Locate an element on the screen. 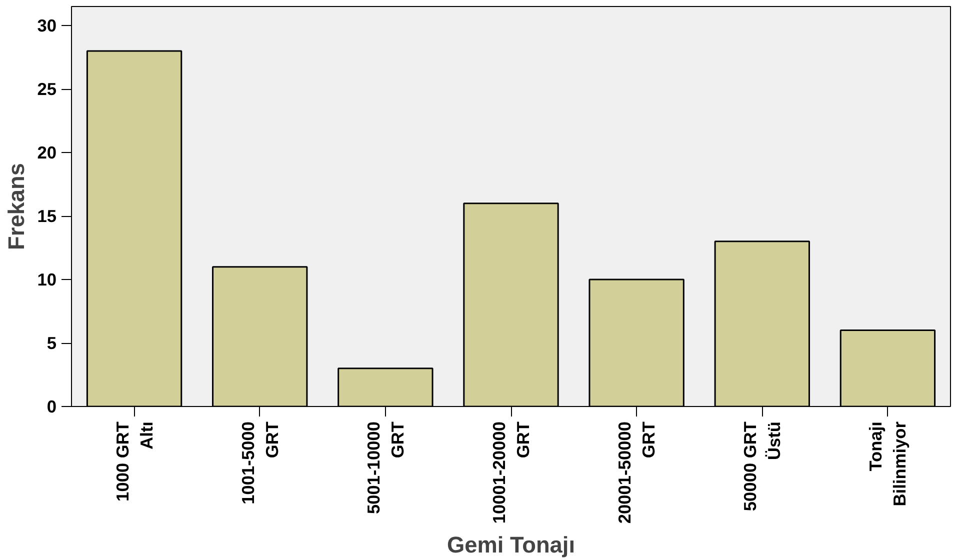  y-axis-title: Frekans is located at coordinates (16, 206).